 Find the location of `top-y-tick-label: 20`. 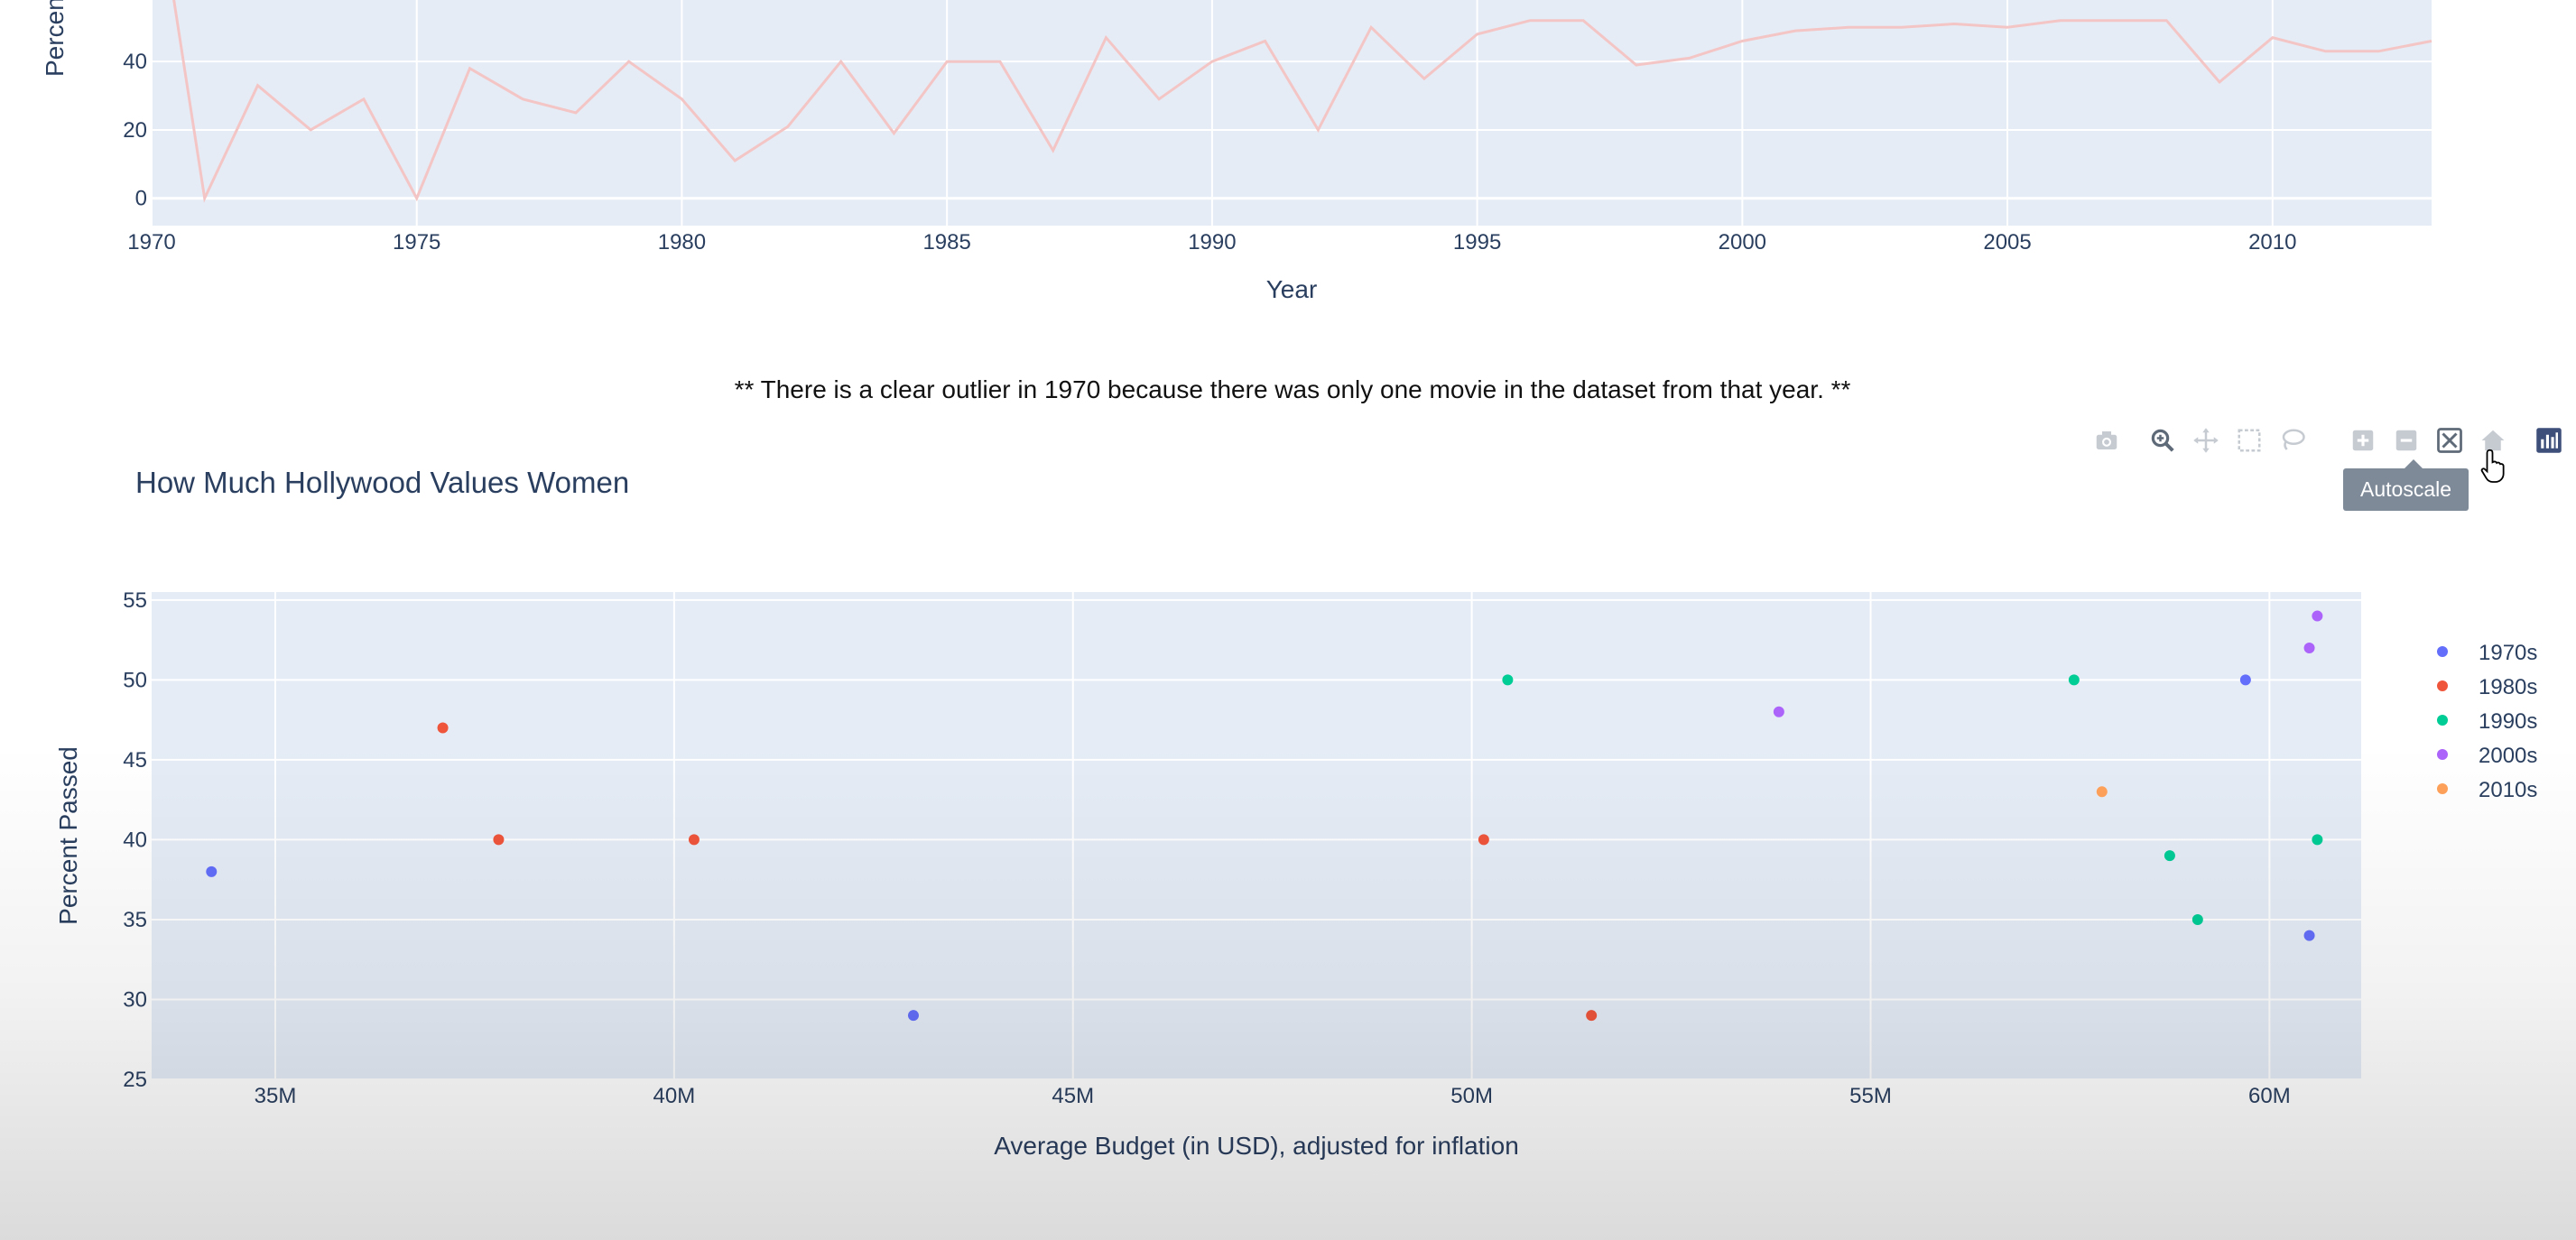

top-y-tick-label: 20 is located at coordinates (135, 130).